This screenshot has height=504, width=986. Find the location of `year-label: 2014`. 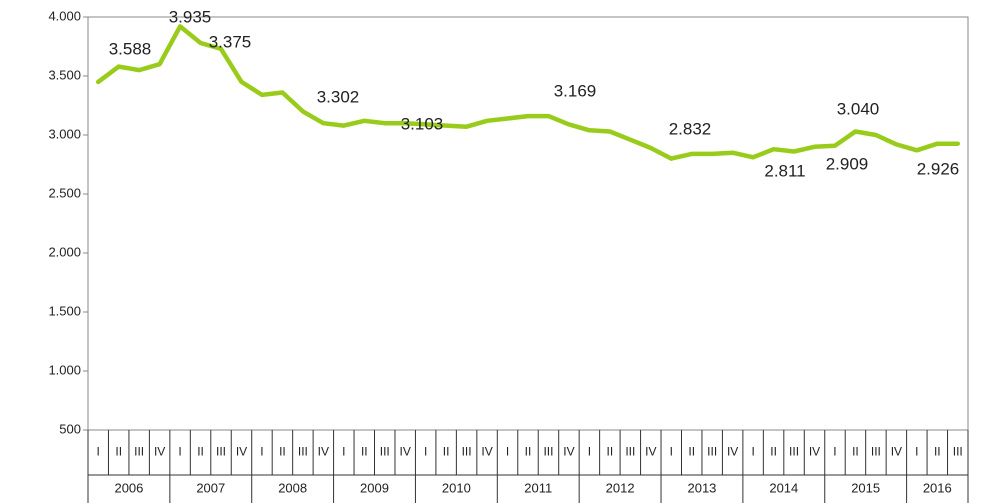

year-label: 2014 is located at coordinates (783, 487).